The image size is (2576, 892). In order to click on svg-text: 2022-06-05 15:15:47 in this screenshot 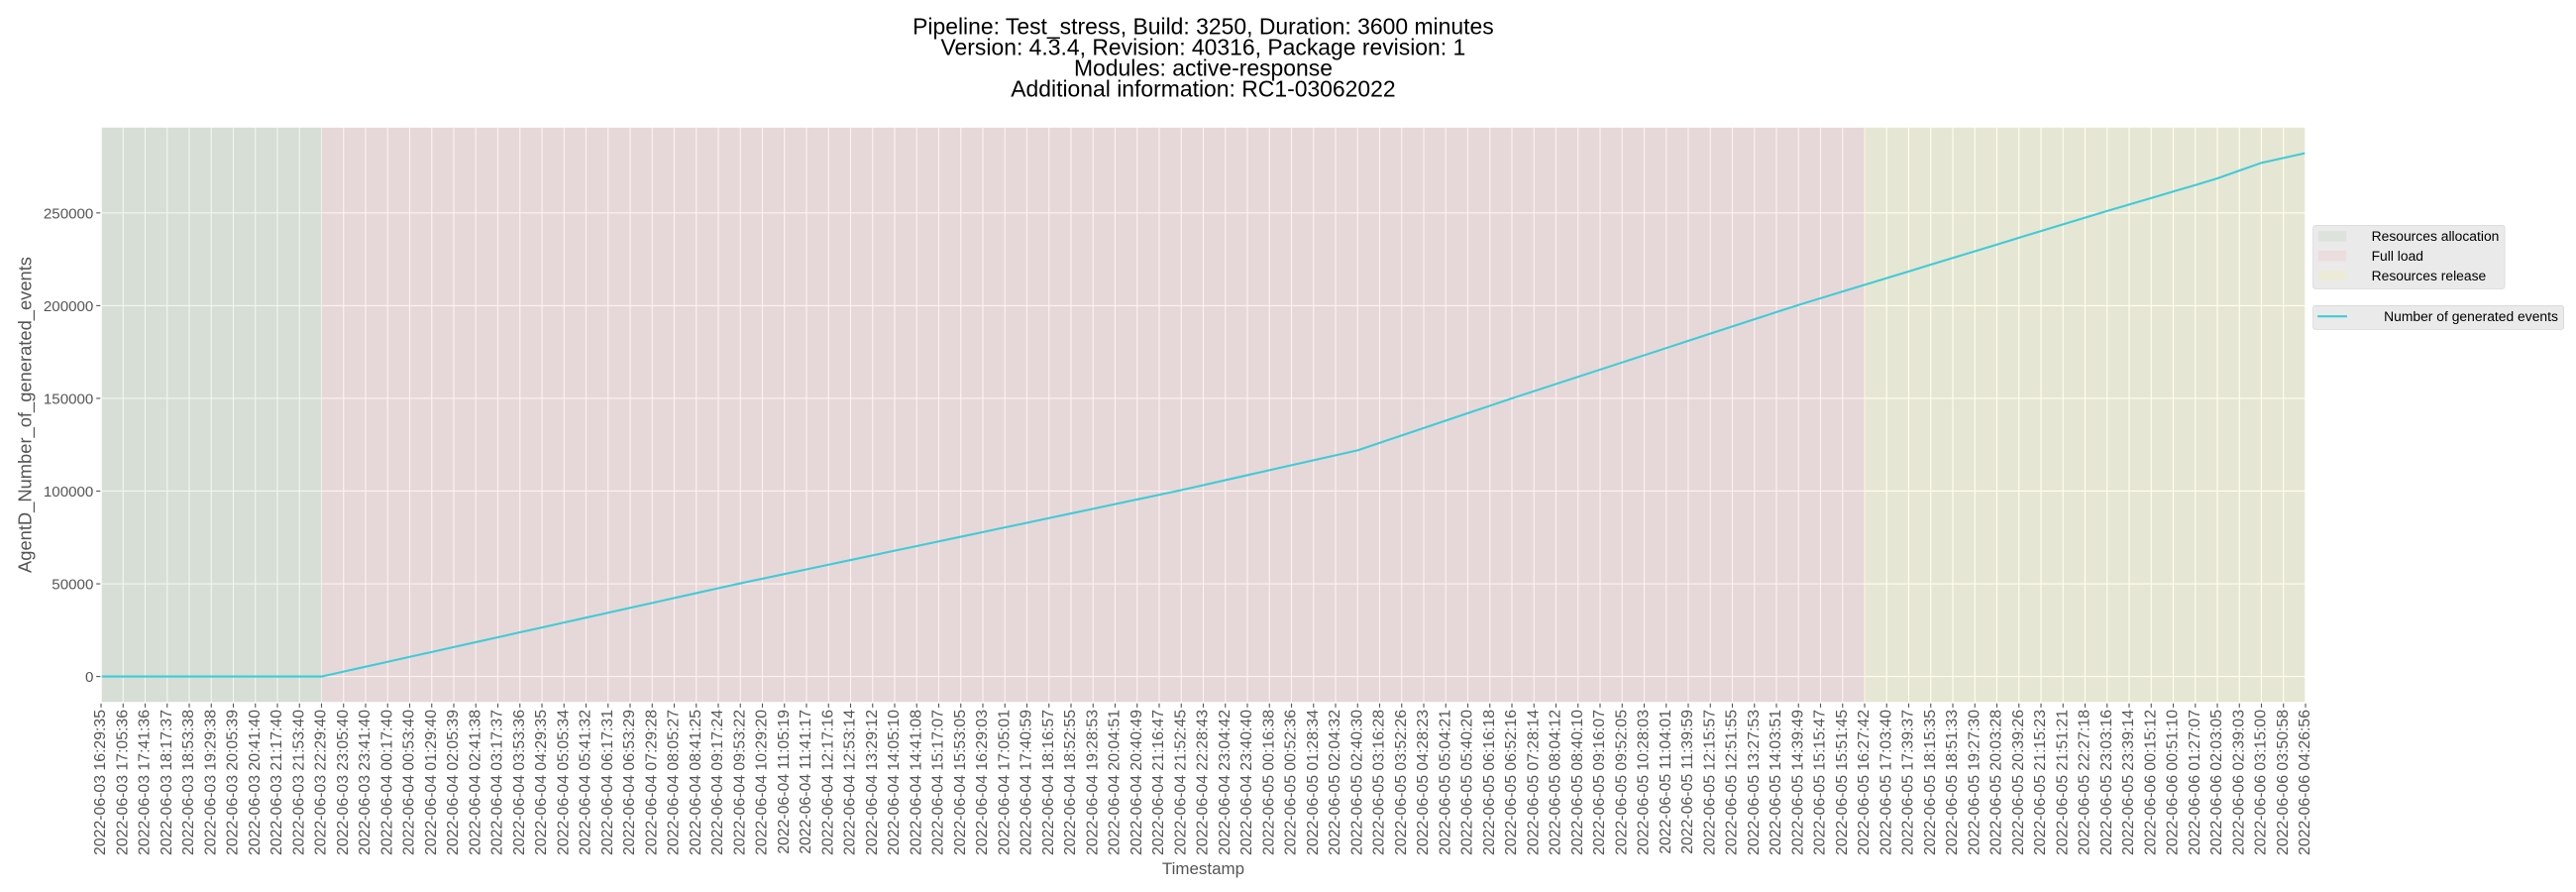, I will do `click(1821, 782)`.